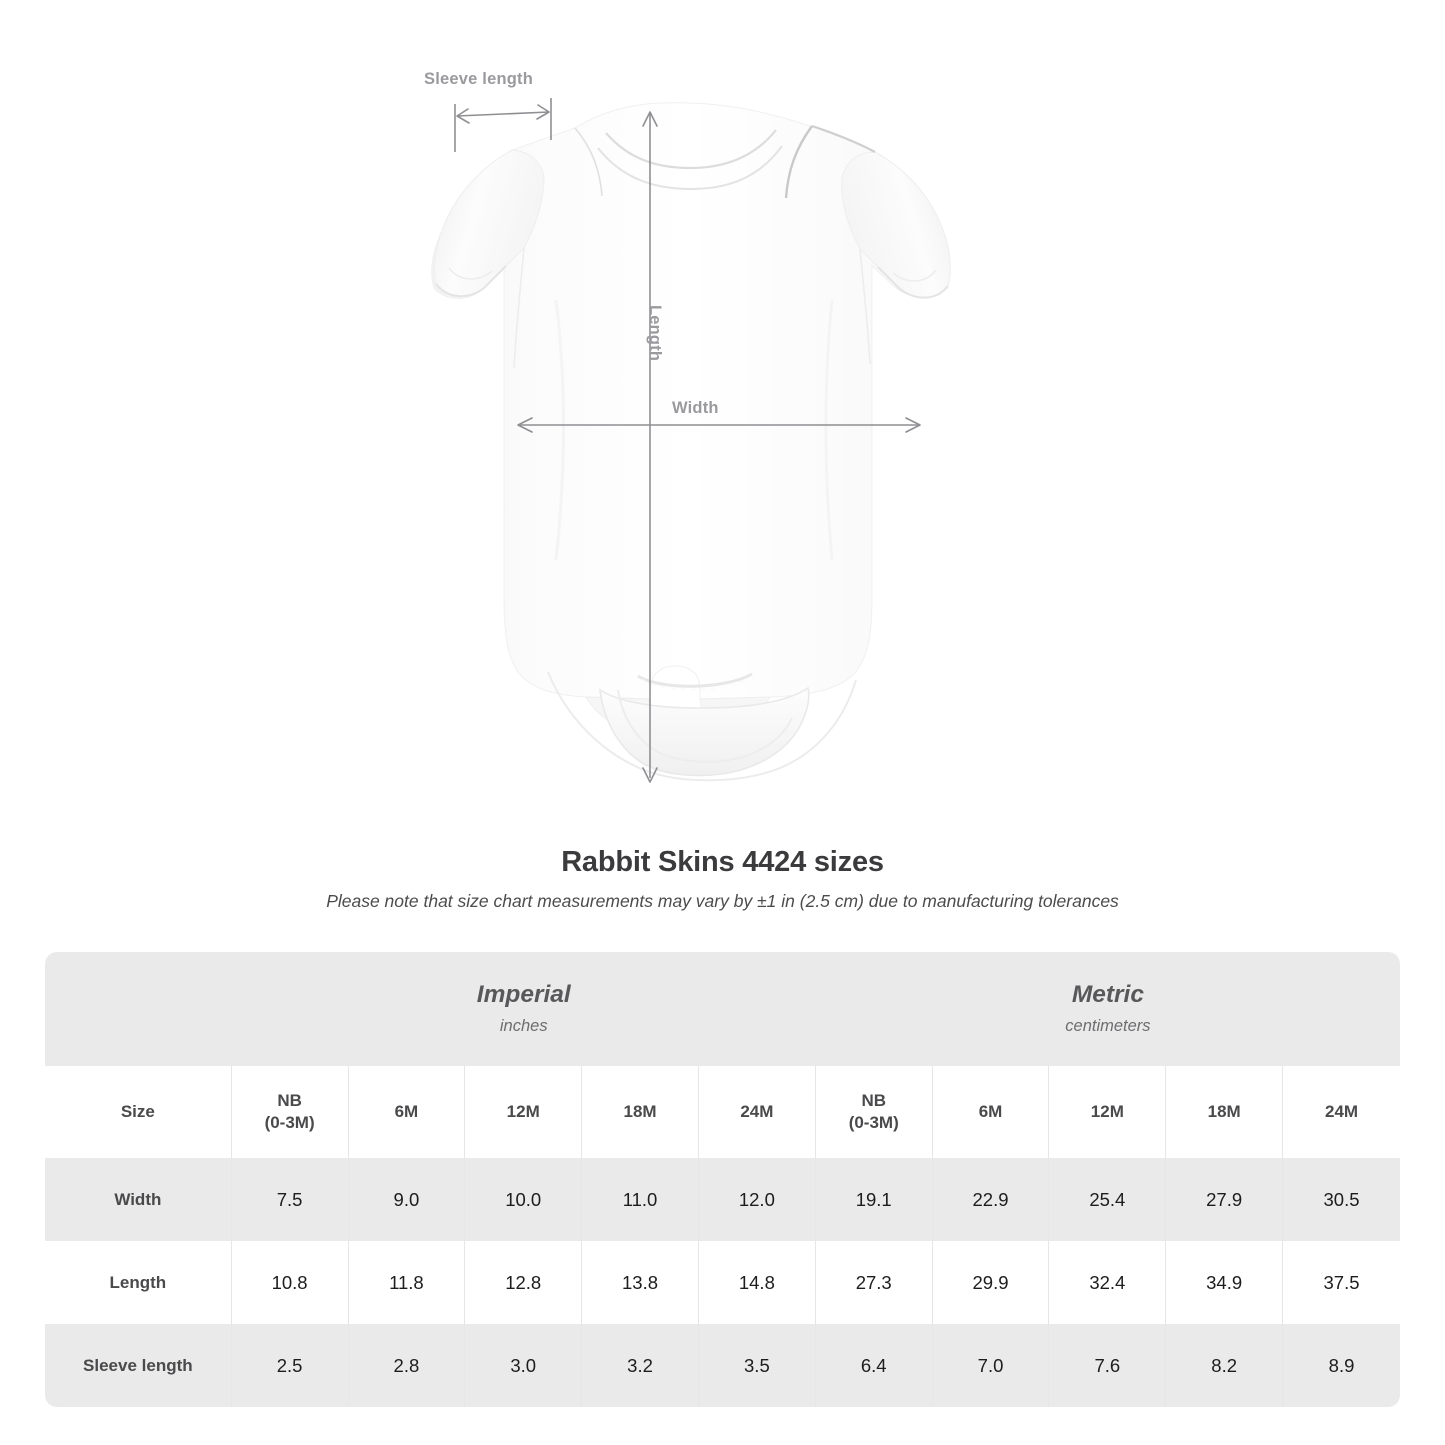 This screenshot has height=1445, width=1445. Describe the element at coordinates (757, 1112) in the screenshot. I see `column-header-imperial-24m: 24M` at that location.